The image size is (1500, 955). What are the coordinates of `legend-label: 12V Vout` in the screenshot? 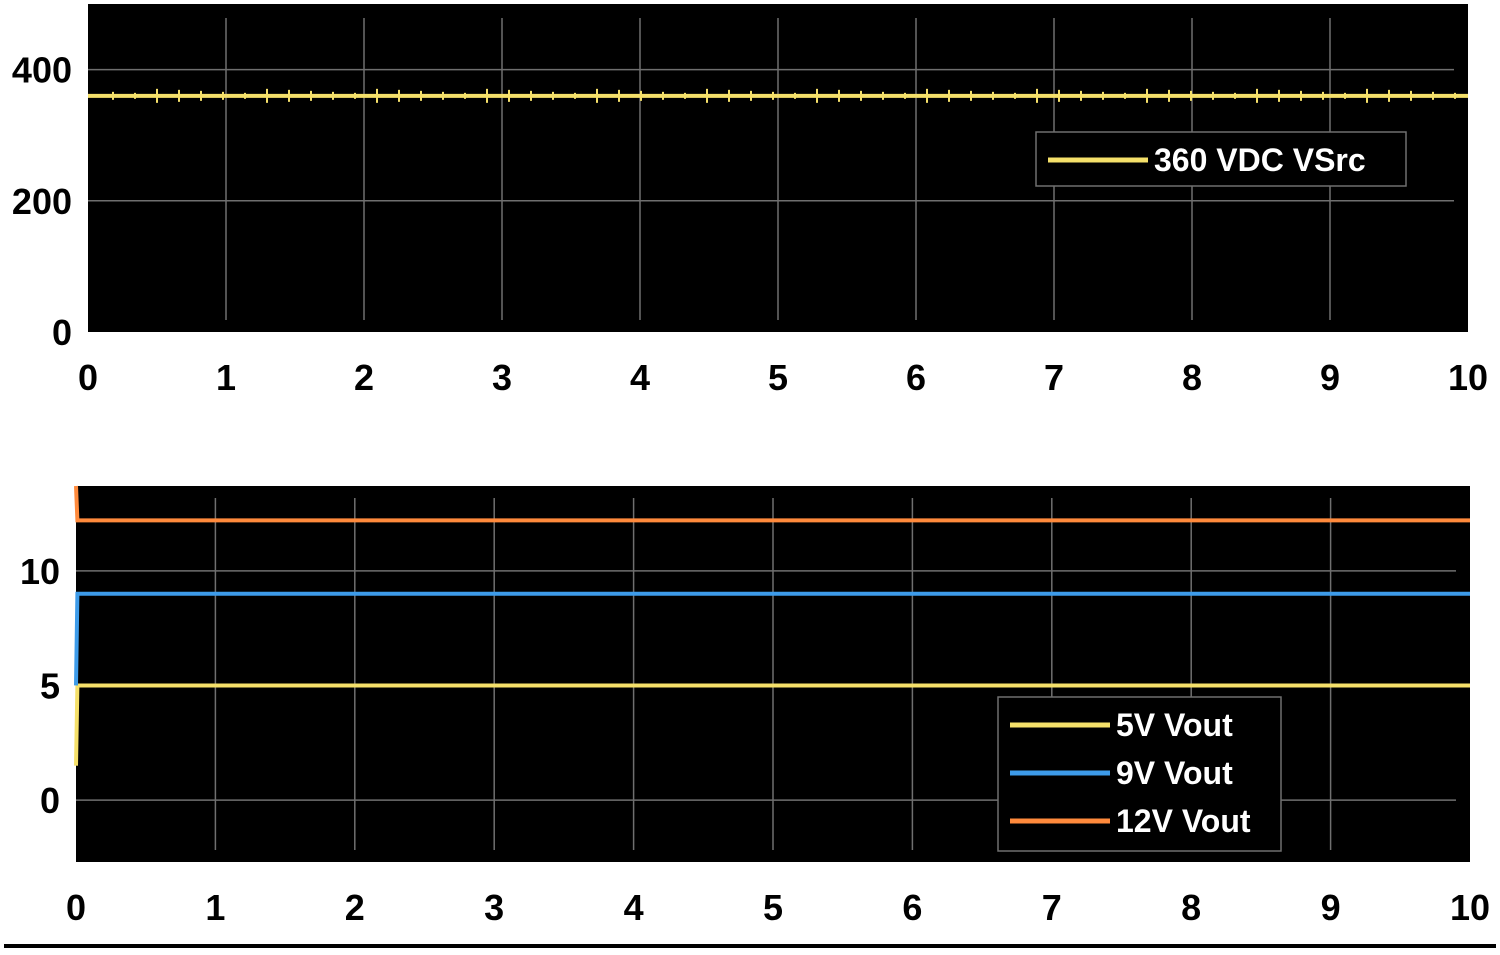 It's located at (1183, 821).